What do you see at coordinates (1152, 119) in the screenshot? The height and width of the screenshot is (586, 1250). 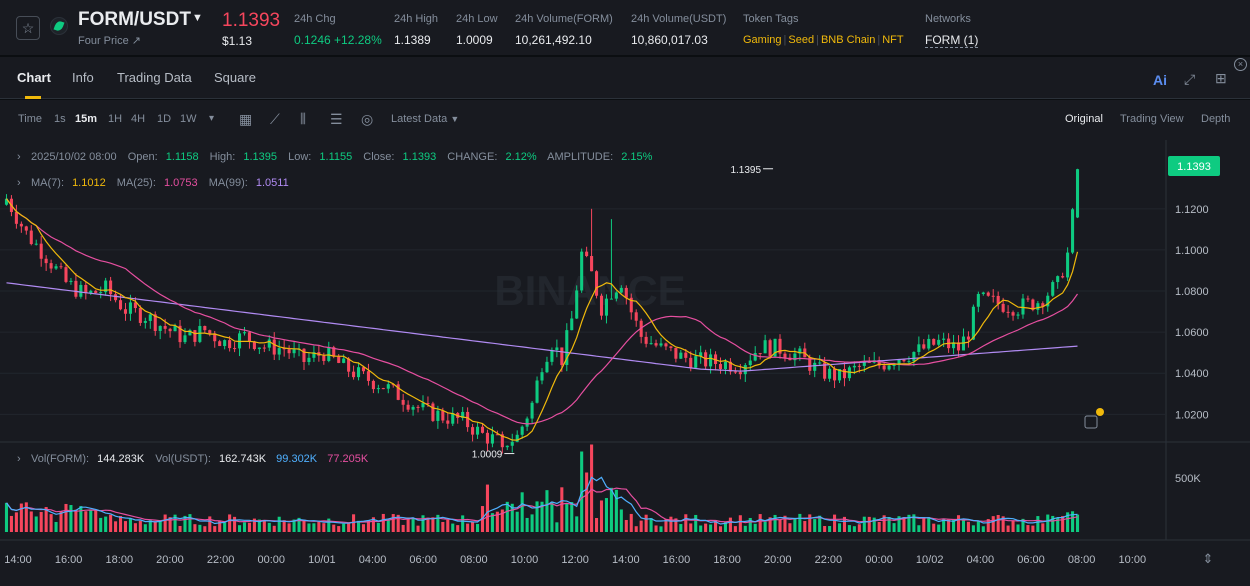 I see `view-trading-view: Trading View` at bounding box center [1152, 119].